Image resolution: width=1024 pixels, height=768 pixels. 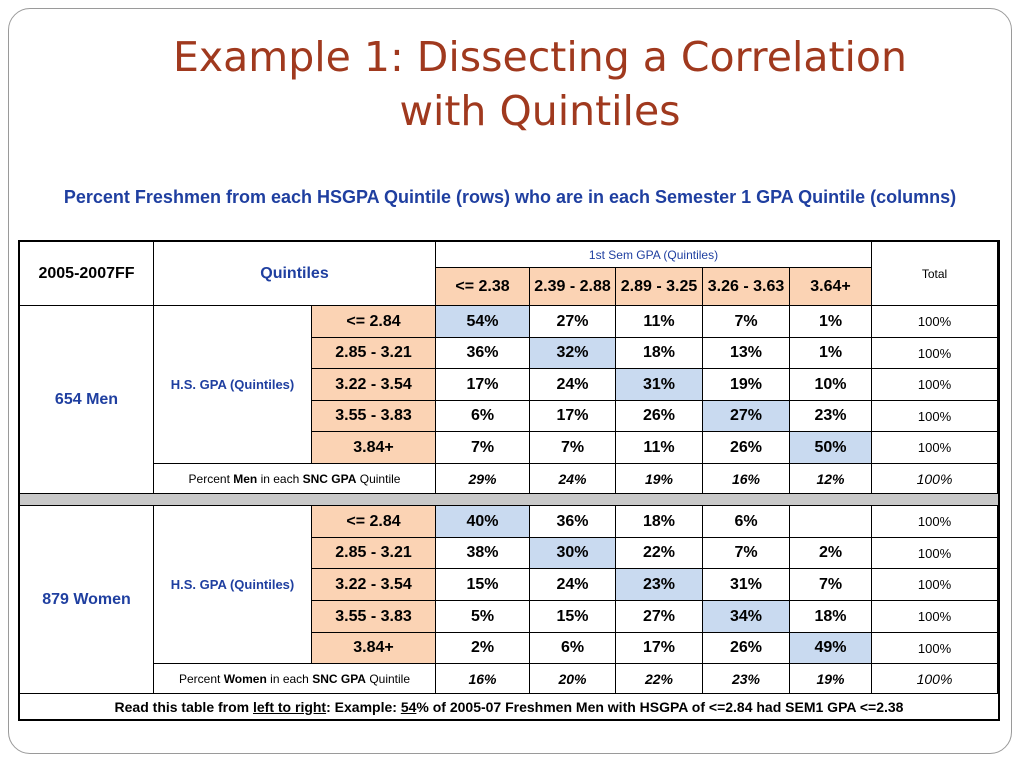 I want to click on percent-cell: 19%, so click(x=746, y=385).